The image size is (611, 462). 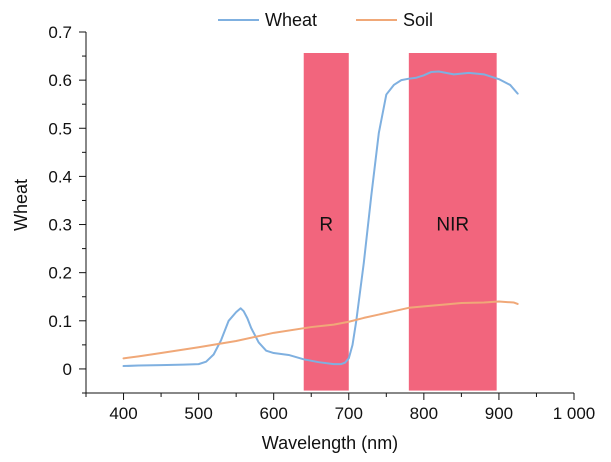 What do you see at coordinates (424, 413) in the screenshot?
I see `x-tick-label: 800` at bounding box center [424, 413].